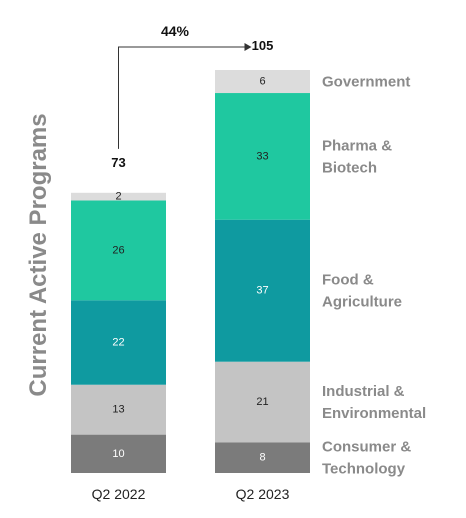  Describe the element at coordinates (263, 494) in the screenshot. I see `category-label-1: Q2 2023` at that location.